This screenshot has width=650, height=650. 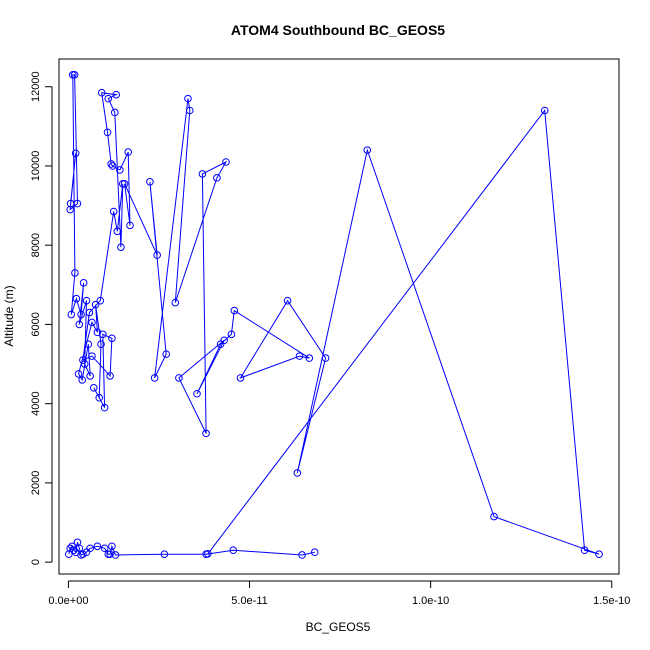 I want to click on x-axis: 0.0e+00 5.0e-11 1.0e-10 1.5e-10, so click(x=339, y=593).